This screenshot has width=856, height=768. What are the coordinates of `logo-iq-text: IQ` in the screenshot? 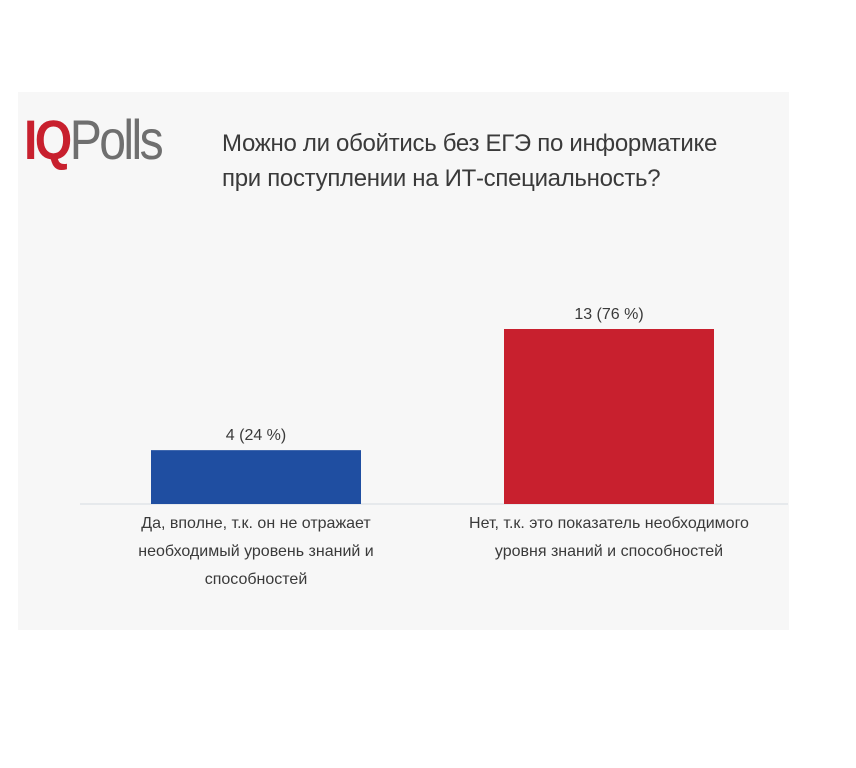 It's located at (48, 139).